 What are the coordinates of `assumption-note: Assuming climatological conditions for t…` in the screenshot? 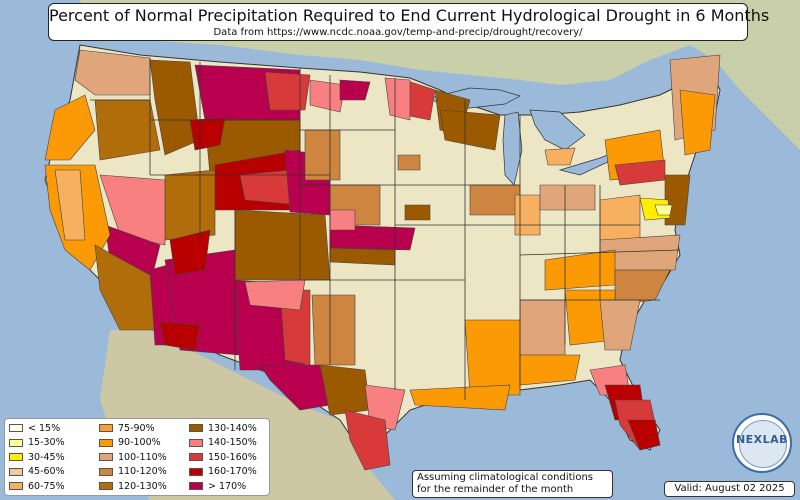 It's located at (512, 484).